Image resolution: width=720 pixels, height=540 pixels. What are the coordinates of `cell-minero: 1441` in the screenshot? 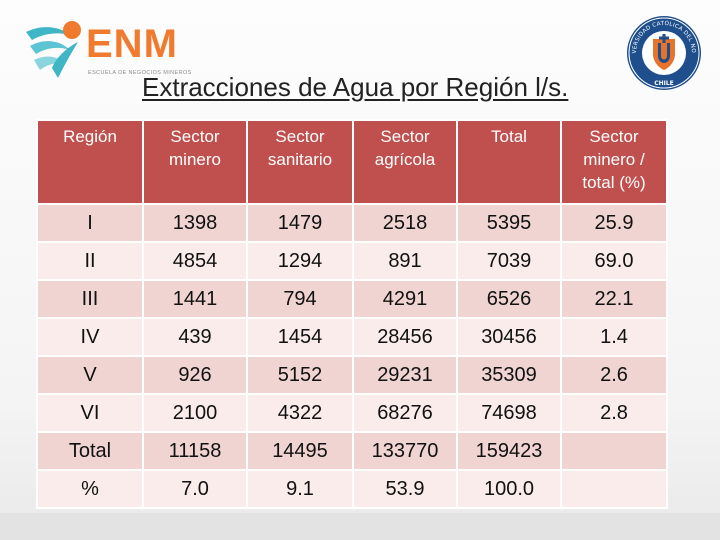 It's located at (195, 299).